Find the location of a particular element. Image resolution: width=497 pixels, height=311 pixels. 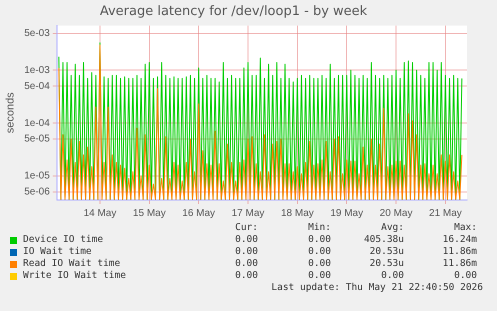

text: 16.24m is located at coordinates (459, 240).